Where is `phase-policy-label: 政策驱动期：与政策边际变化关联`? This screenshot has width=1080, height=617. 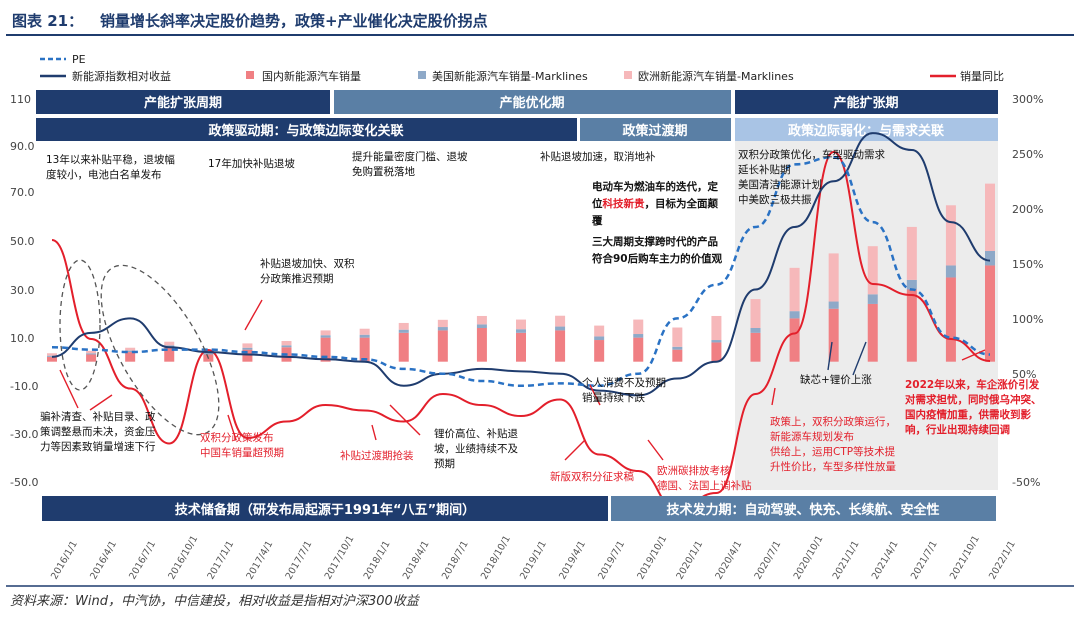 phase-policy-label: 政策驱动期：与政策边际变化关联 is located at coordinates (305, 131).